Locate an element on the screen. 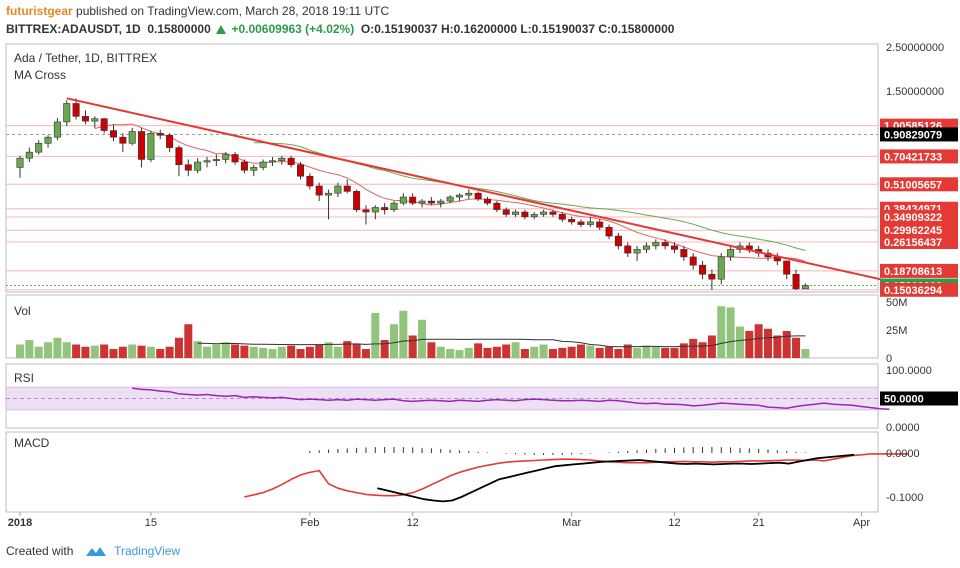 This screenshot has width=960, height=568. price-label: 0.51005657 is located at coordinates (913, 185).